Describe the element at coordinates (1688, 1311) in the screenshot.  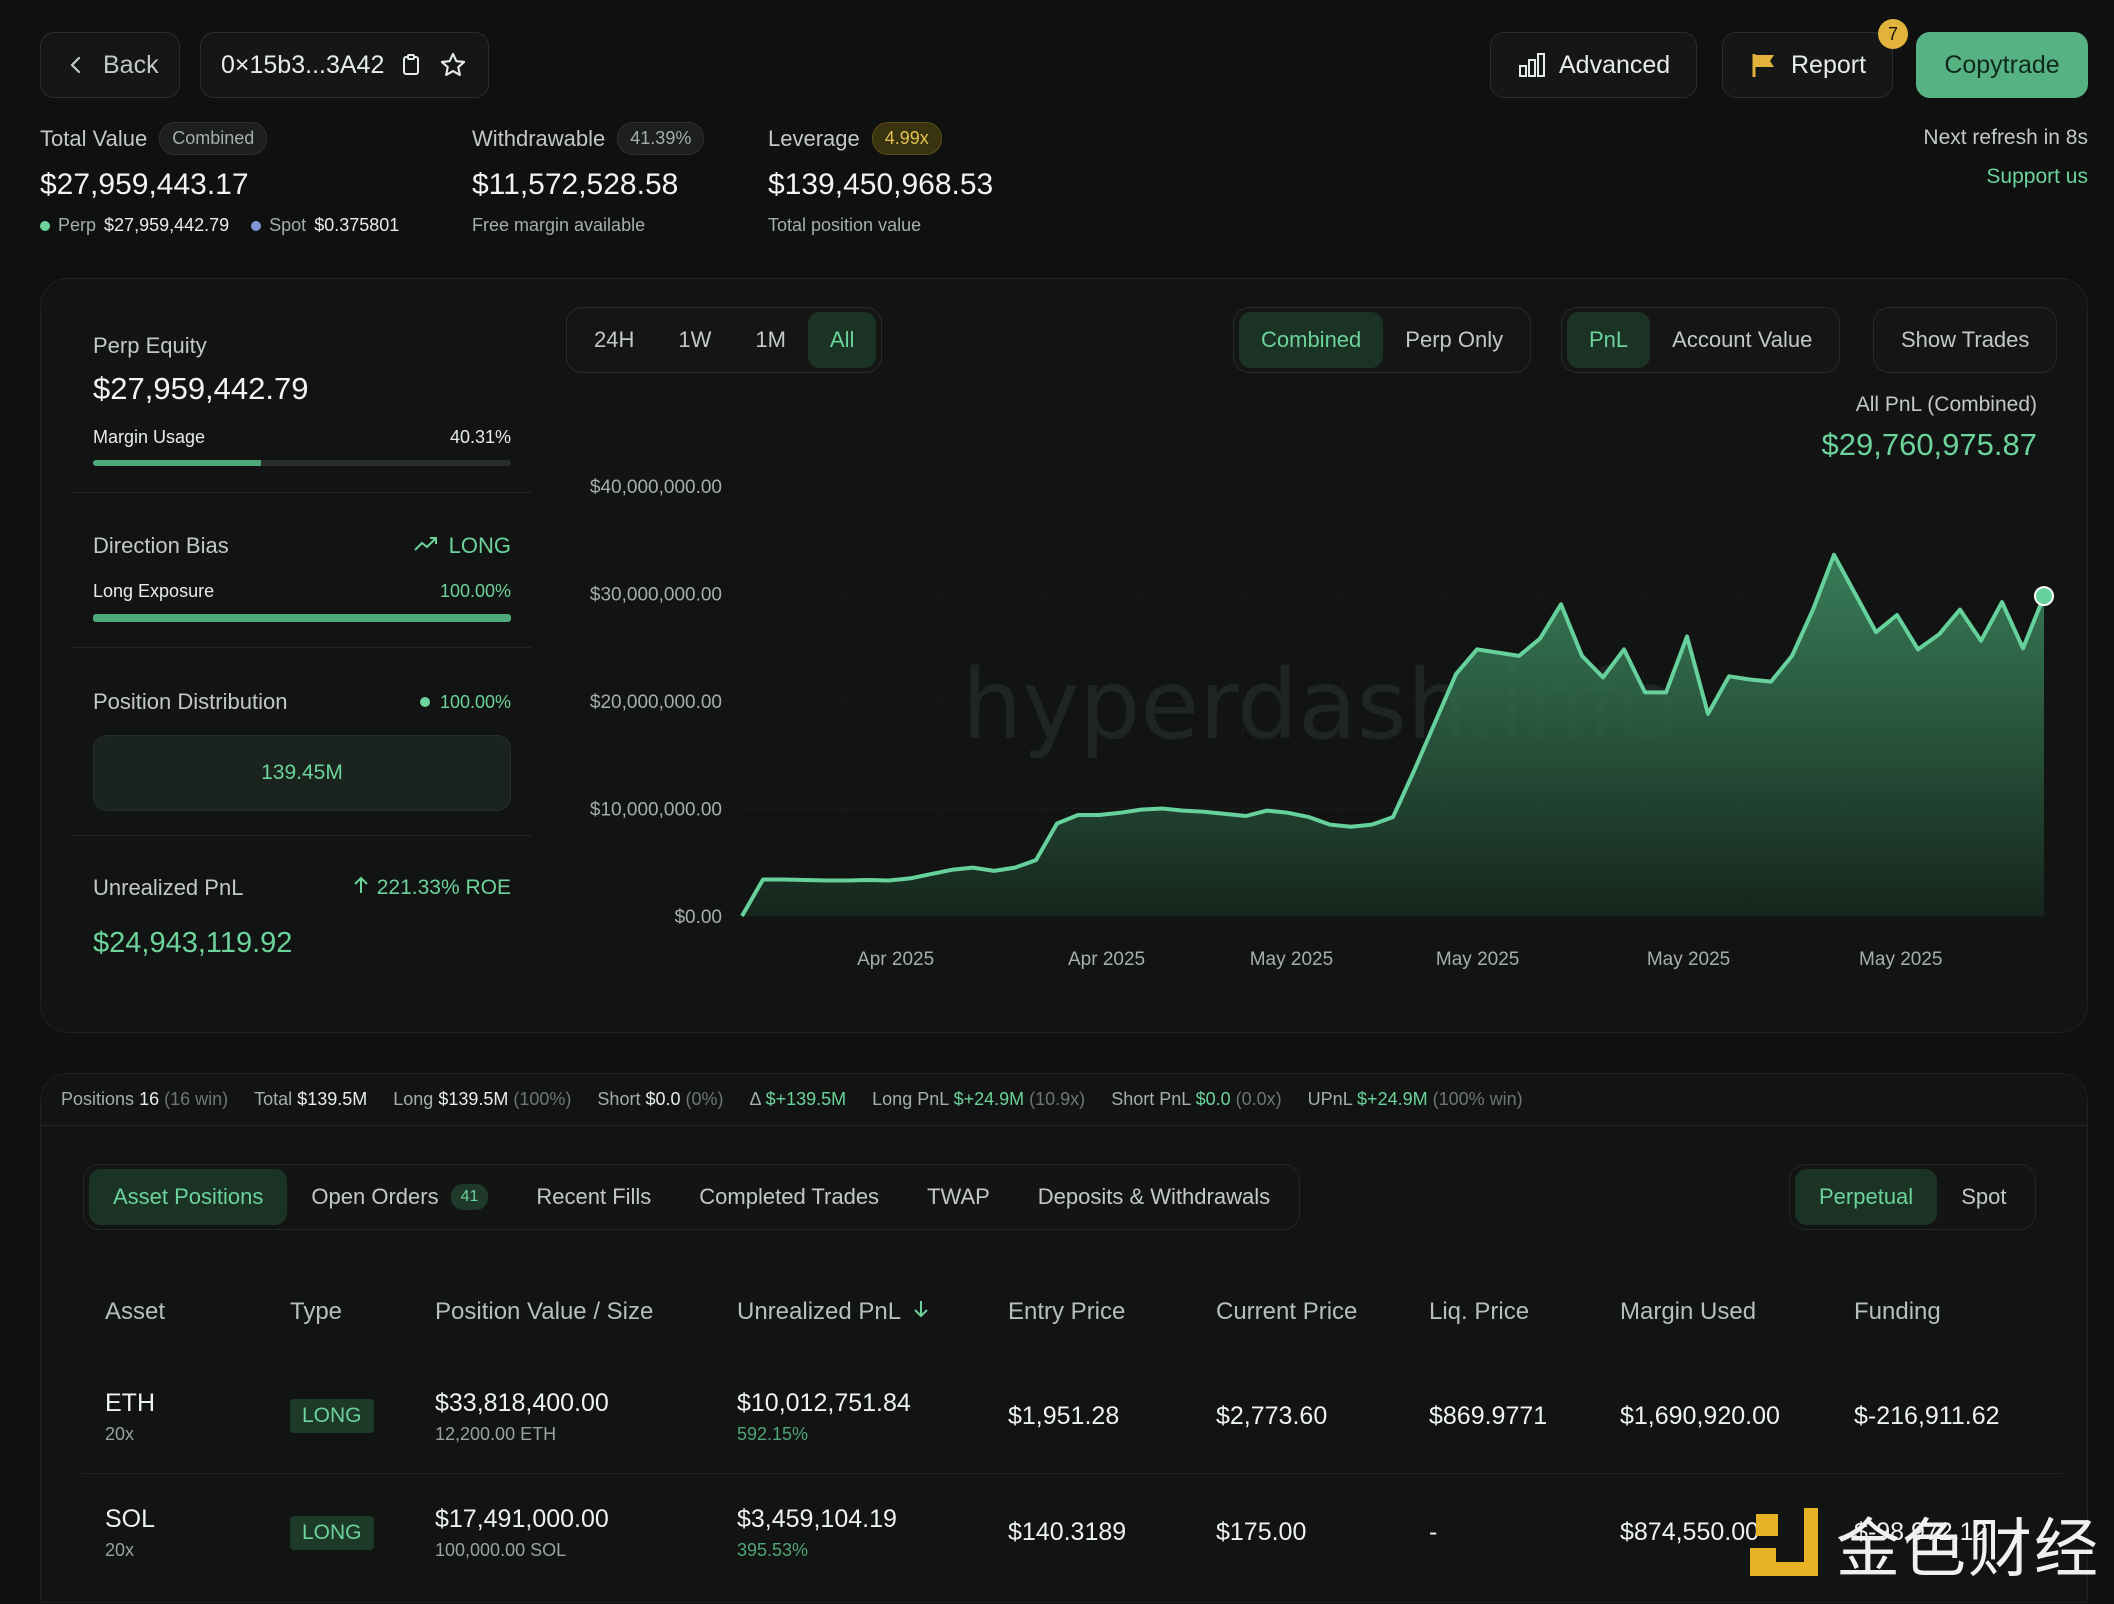
I see `col-margin-used: Margin Used` at that location.